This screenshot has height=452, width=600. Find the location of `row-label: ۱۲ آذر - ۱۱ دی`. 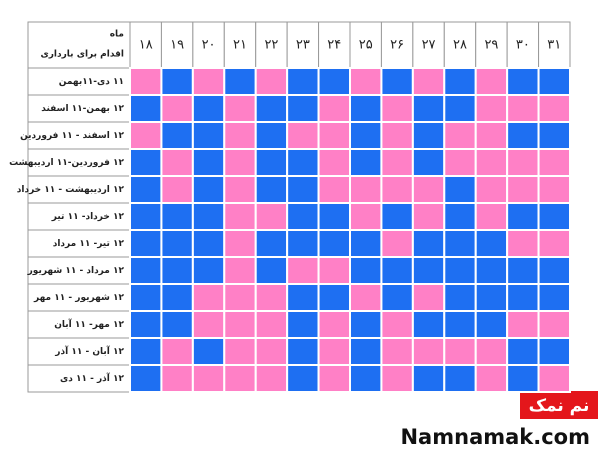

row-label: ۱۲ آذر - ۱۱ دی is located at coordinates (92, 378).